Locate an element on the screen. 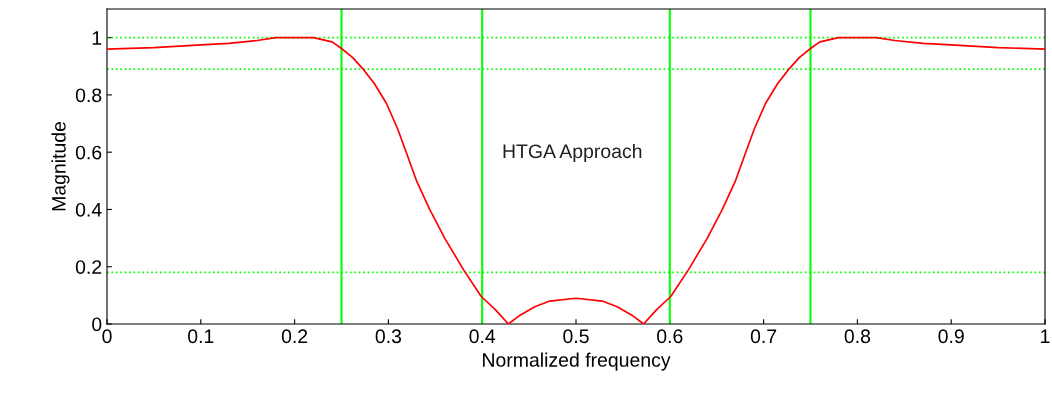 This screenshot has width=1052, height=403. x-tick-label: 0.5 is located at coordinates (576, 336).